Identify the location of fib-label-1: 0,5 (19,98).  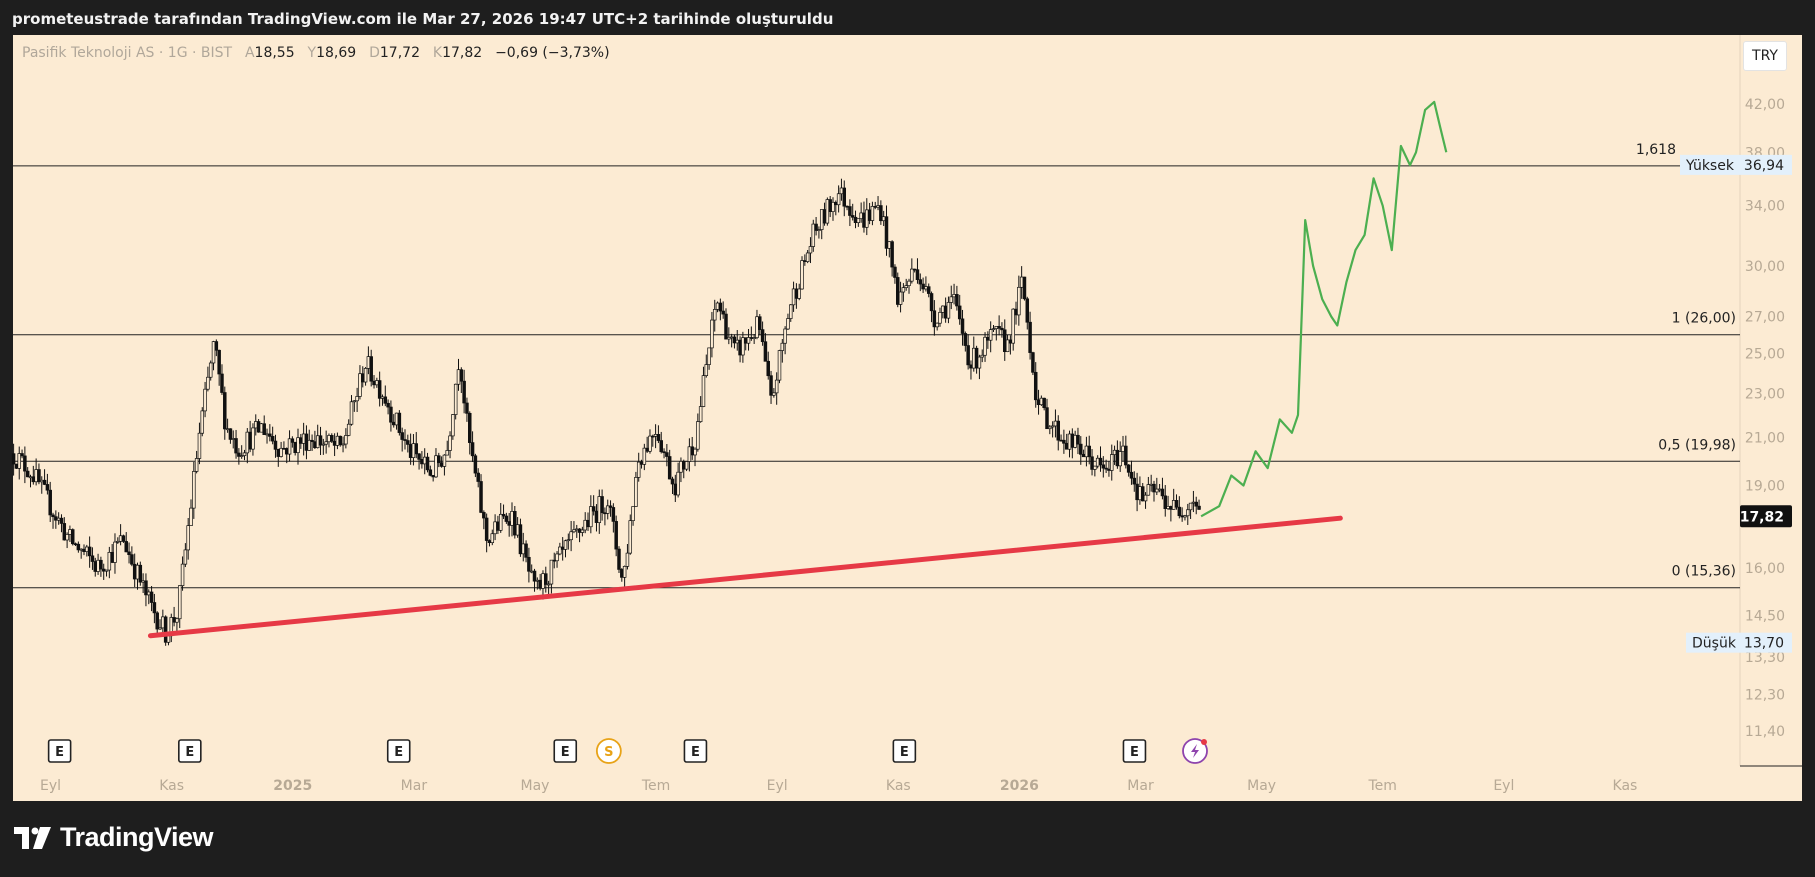
(1697, 445).